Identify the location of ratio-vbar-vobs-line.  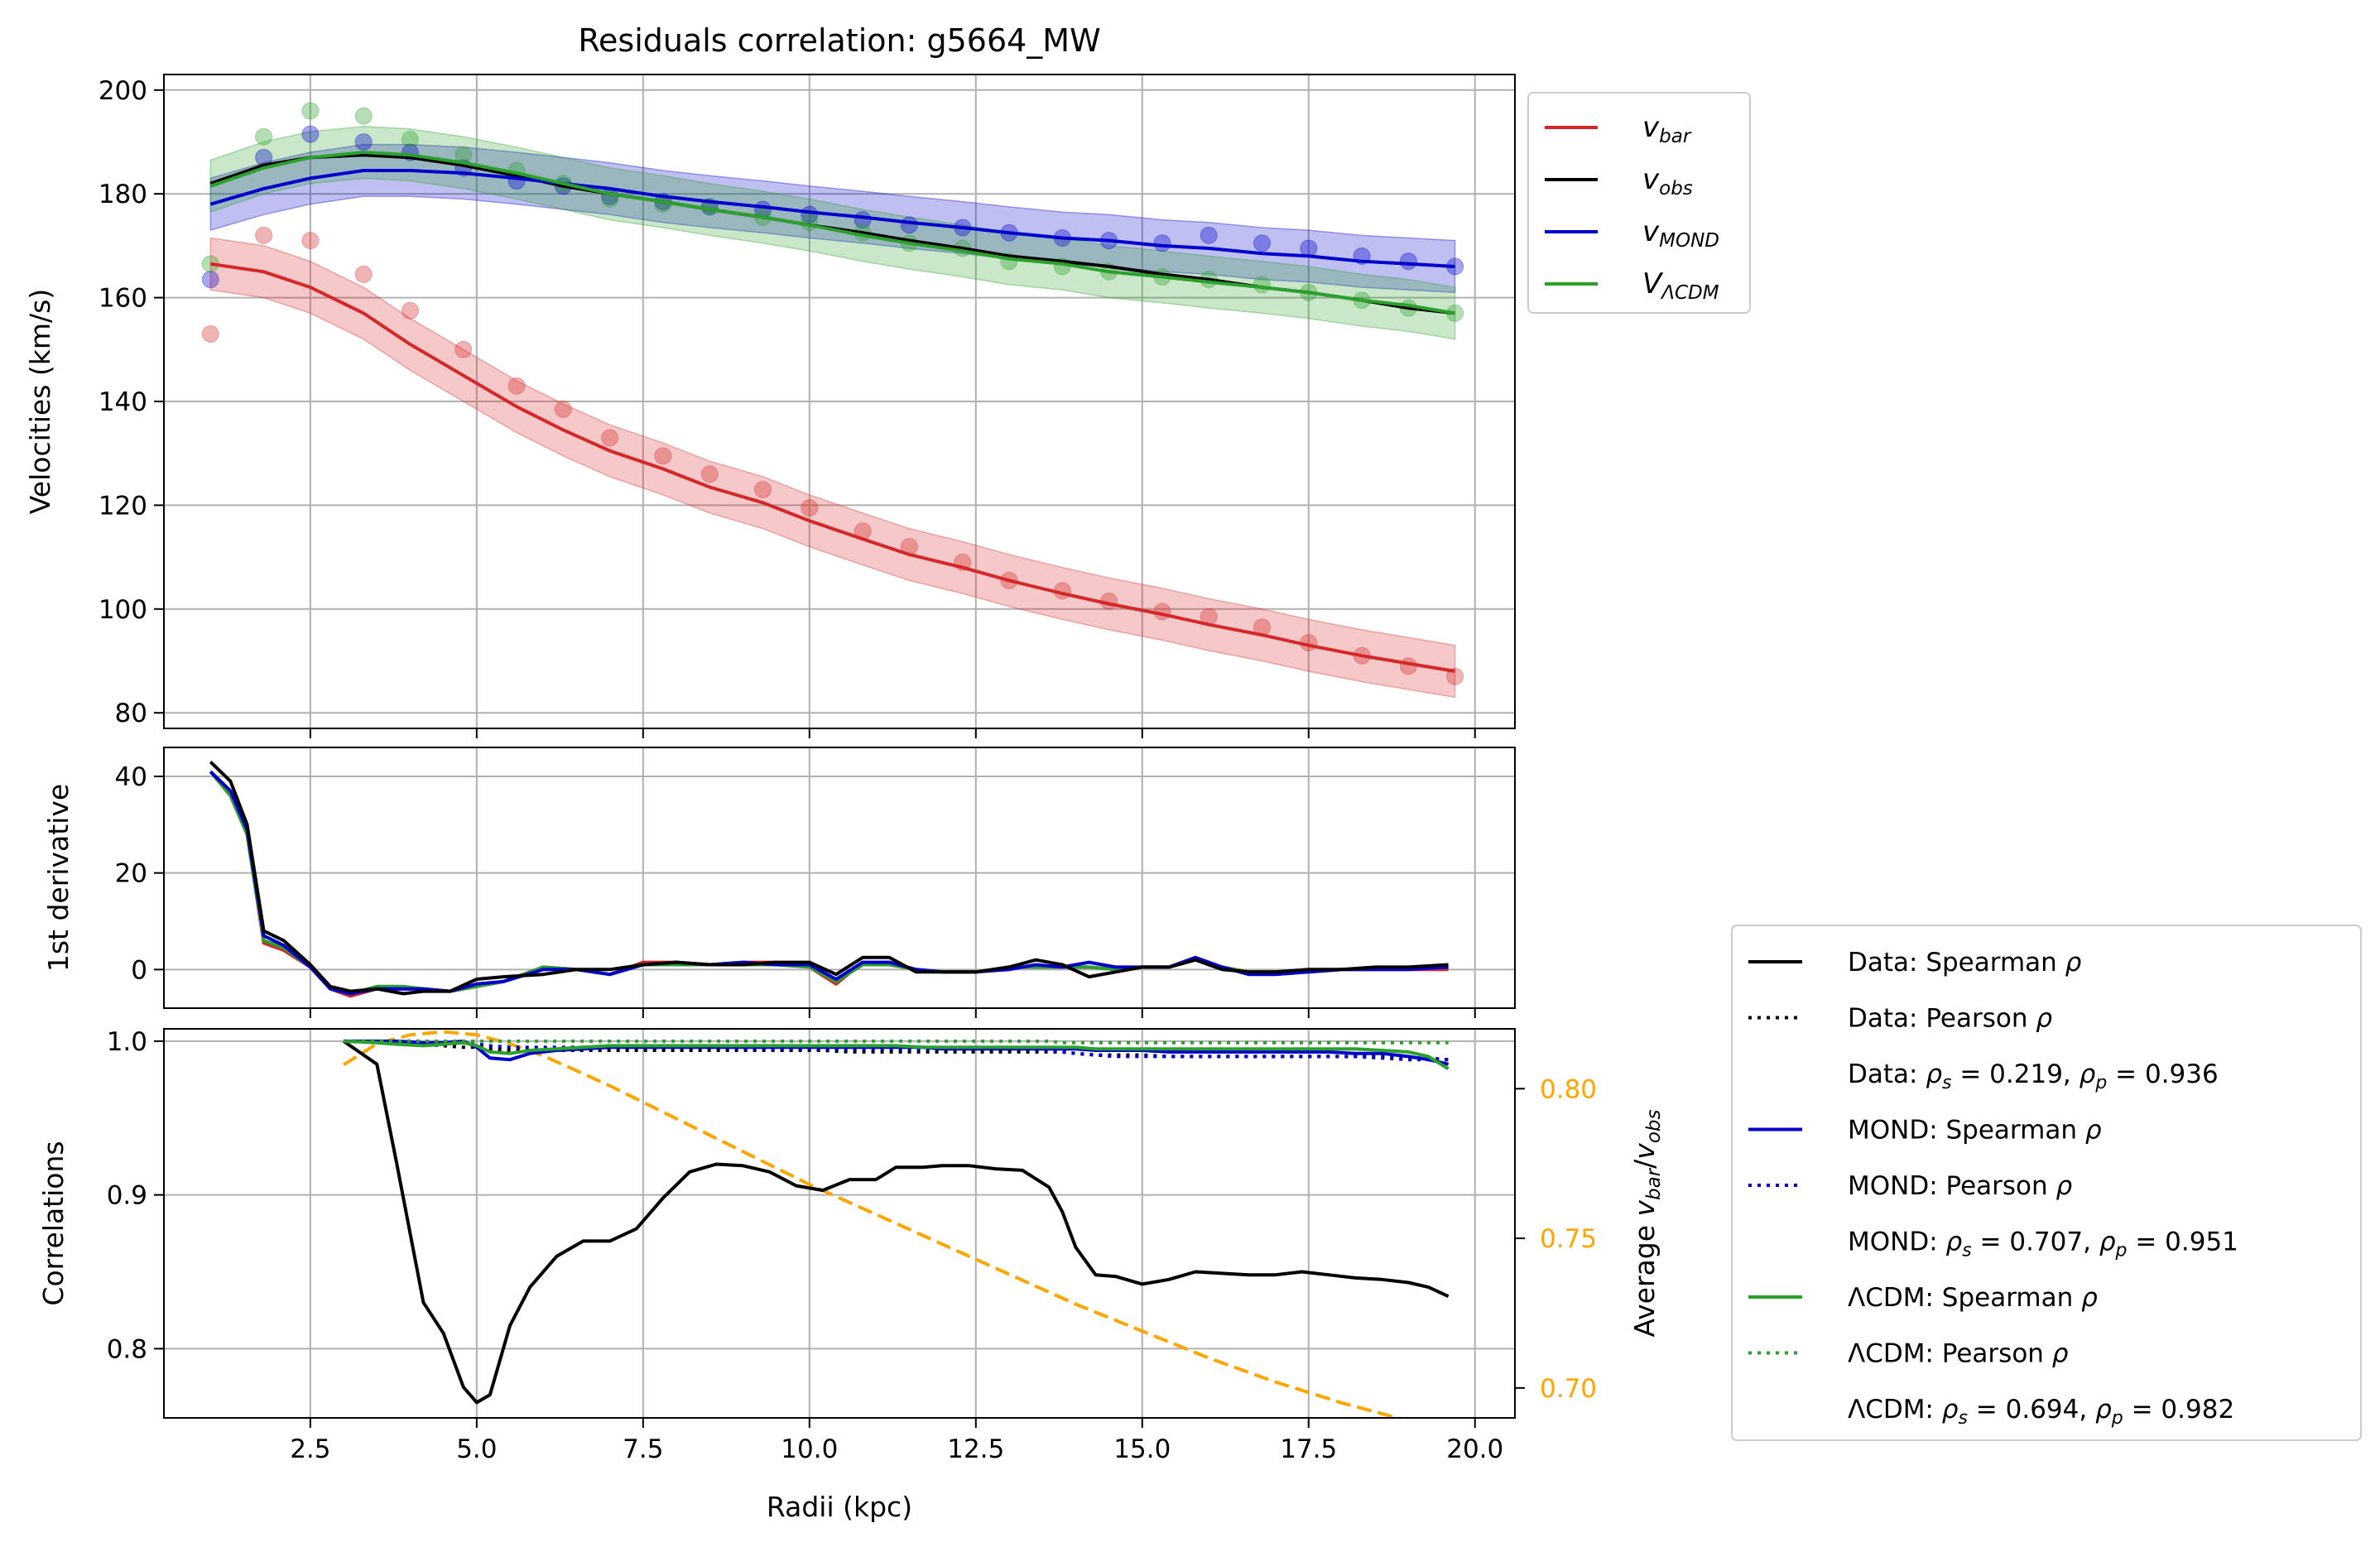
(873, 1224).